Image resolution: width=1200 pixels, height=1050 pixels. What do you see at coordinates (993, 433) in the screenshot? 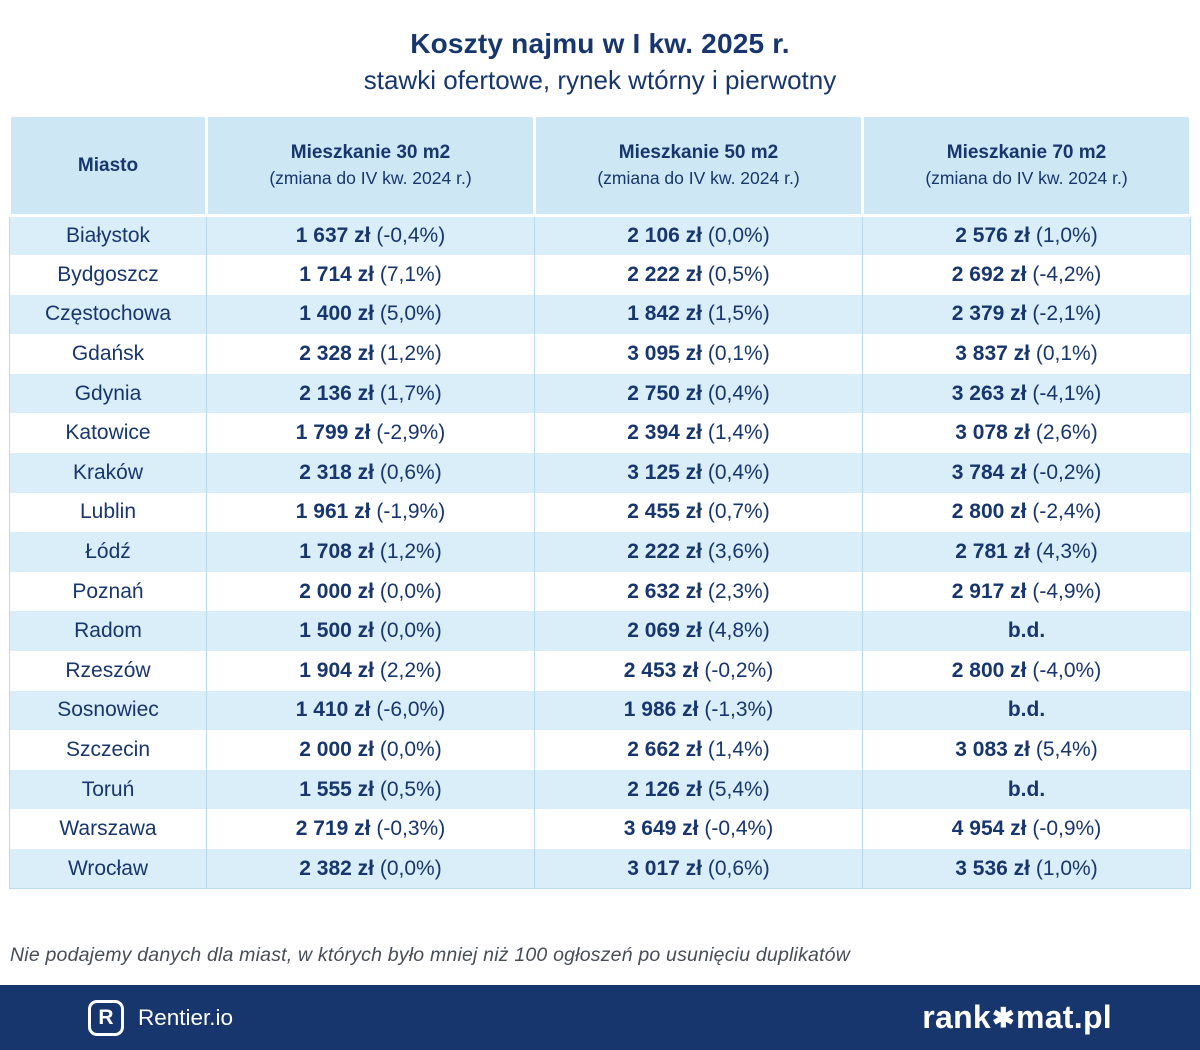
I see `price-value: 3 078 zł` at bounding box center [993, 433].